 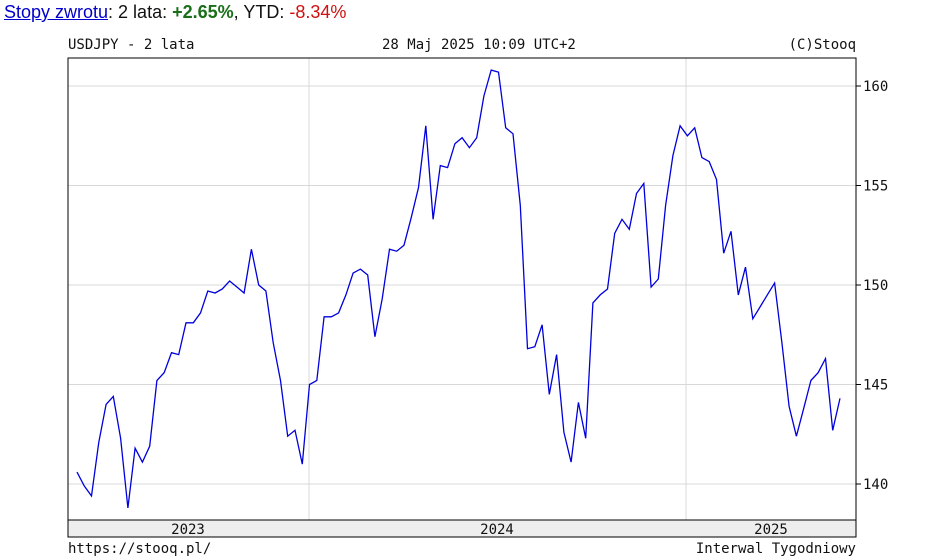 What do you see at coordinates (822, 45) in the screenshot?
I see `copyright: (C)Stooq` at bounding box center [822, 45].